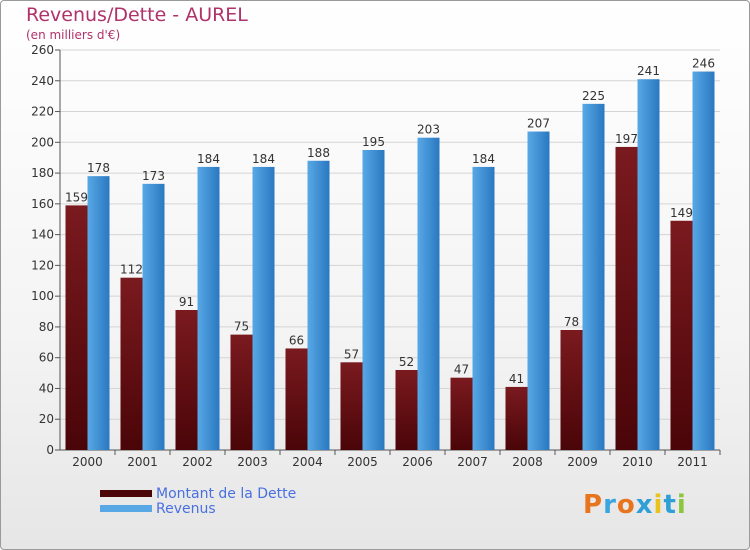 The height and width of the screenshot is (550, 750). I want to click on data-label-dette: 91, so click(186, 302).